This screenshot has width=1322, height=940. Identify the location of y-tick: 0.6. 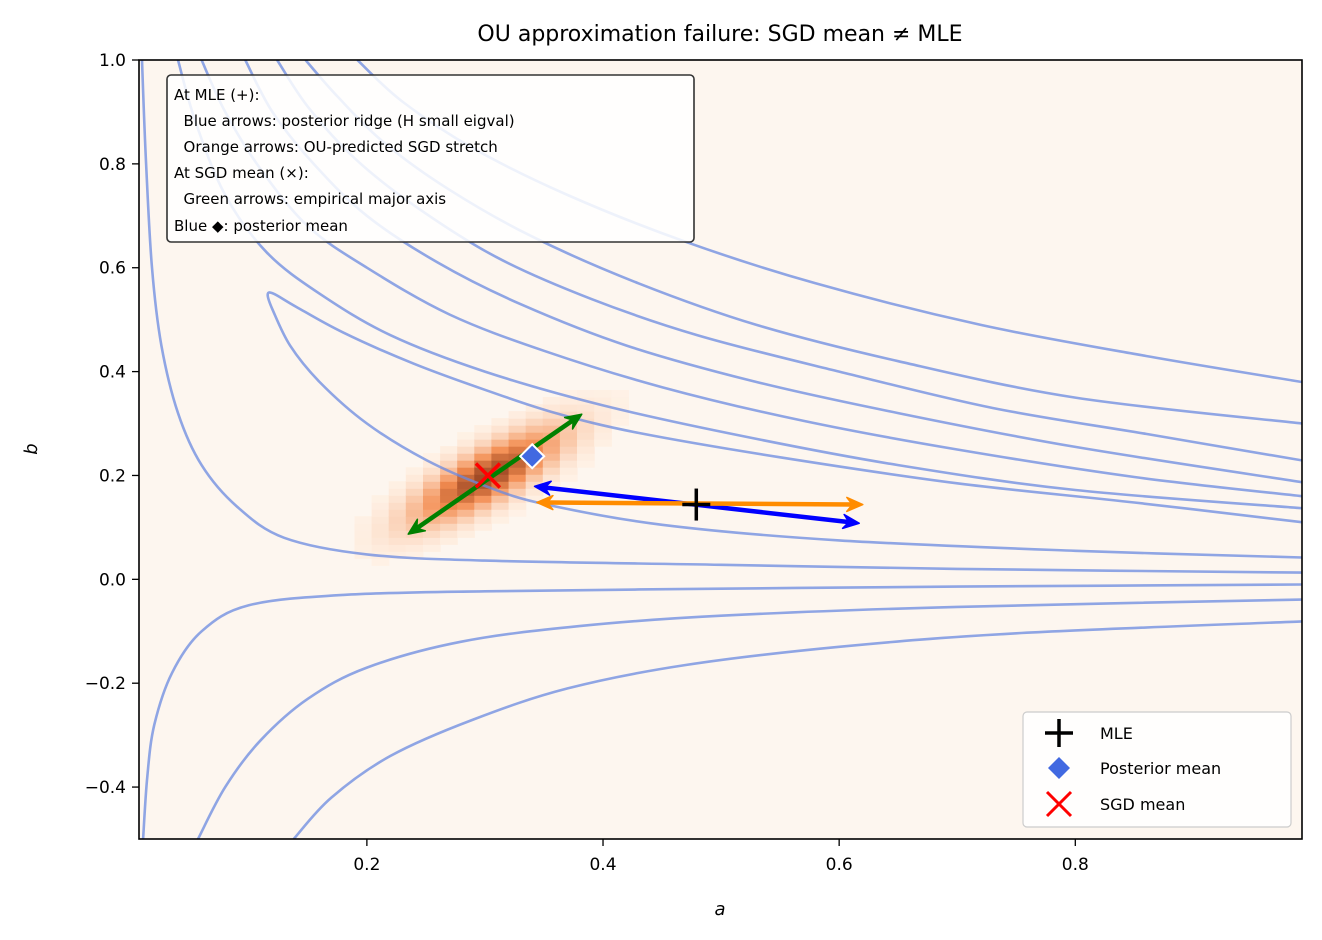
(119, 269).